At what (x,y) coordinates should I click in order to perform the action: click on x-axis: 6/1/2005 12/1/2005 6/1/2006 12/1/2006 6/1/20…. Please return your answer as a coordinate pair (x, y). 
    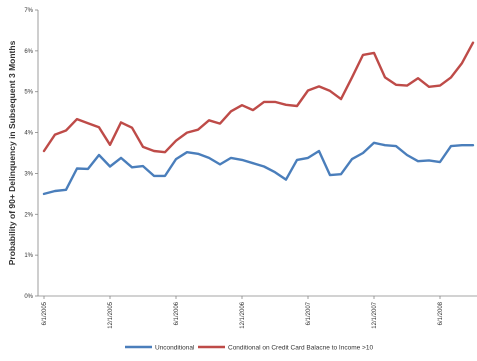
    Looking at the image, I should click on (257, 312).